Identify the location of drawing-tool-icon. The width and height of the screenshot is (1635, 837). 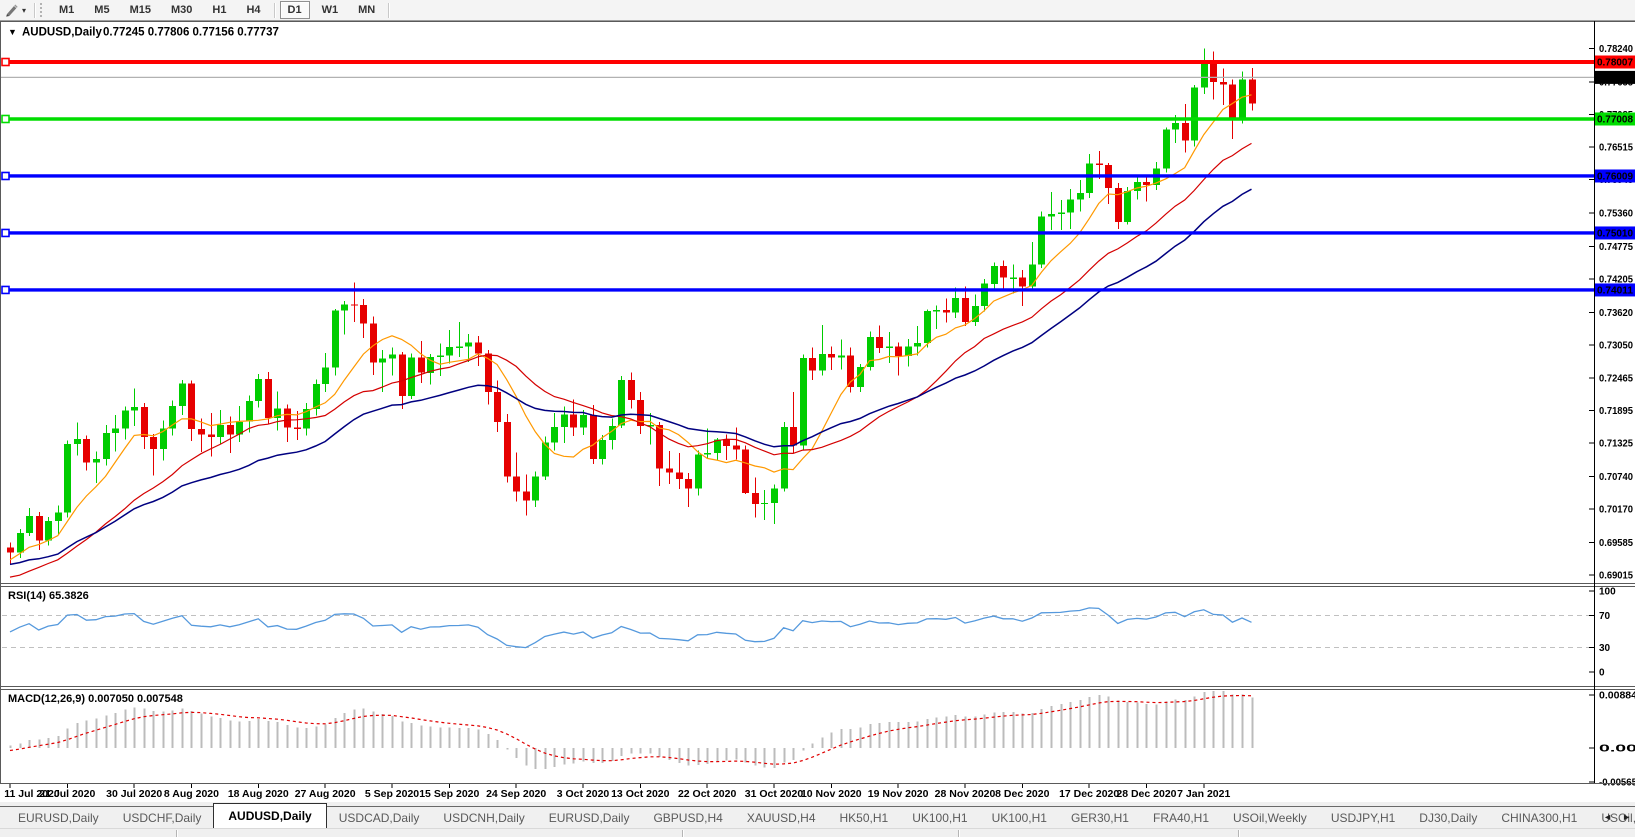
(12, 10).